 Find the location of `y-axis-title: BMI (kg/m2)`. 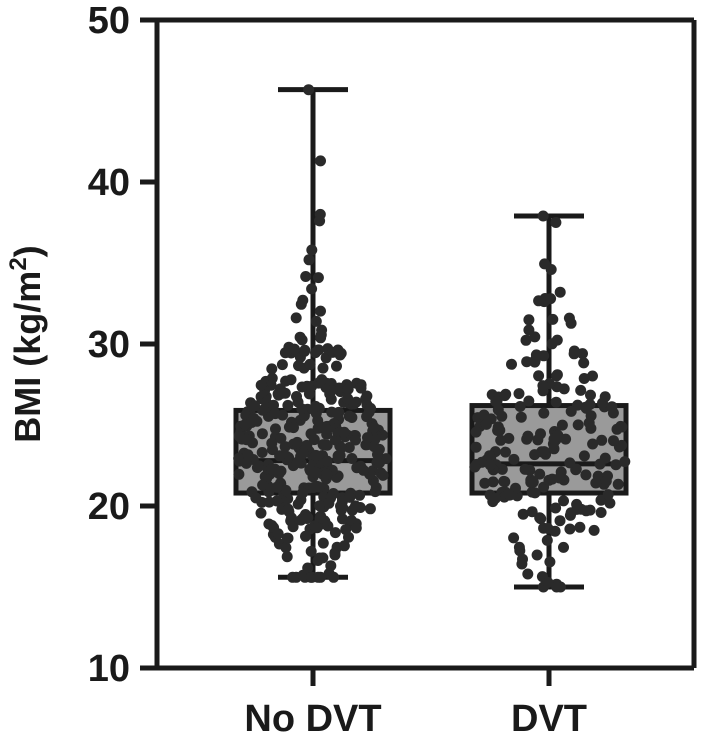

y-axis-title: BMI (kg/m2) is located at coordinates (26, 343).